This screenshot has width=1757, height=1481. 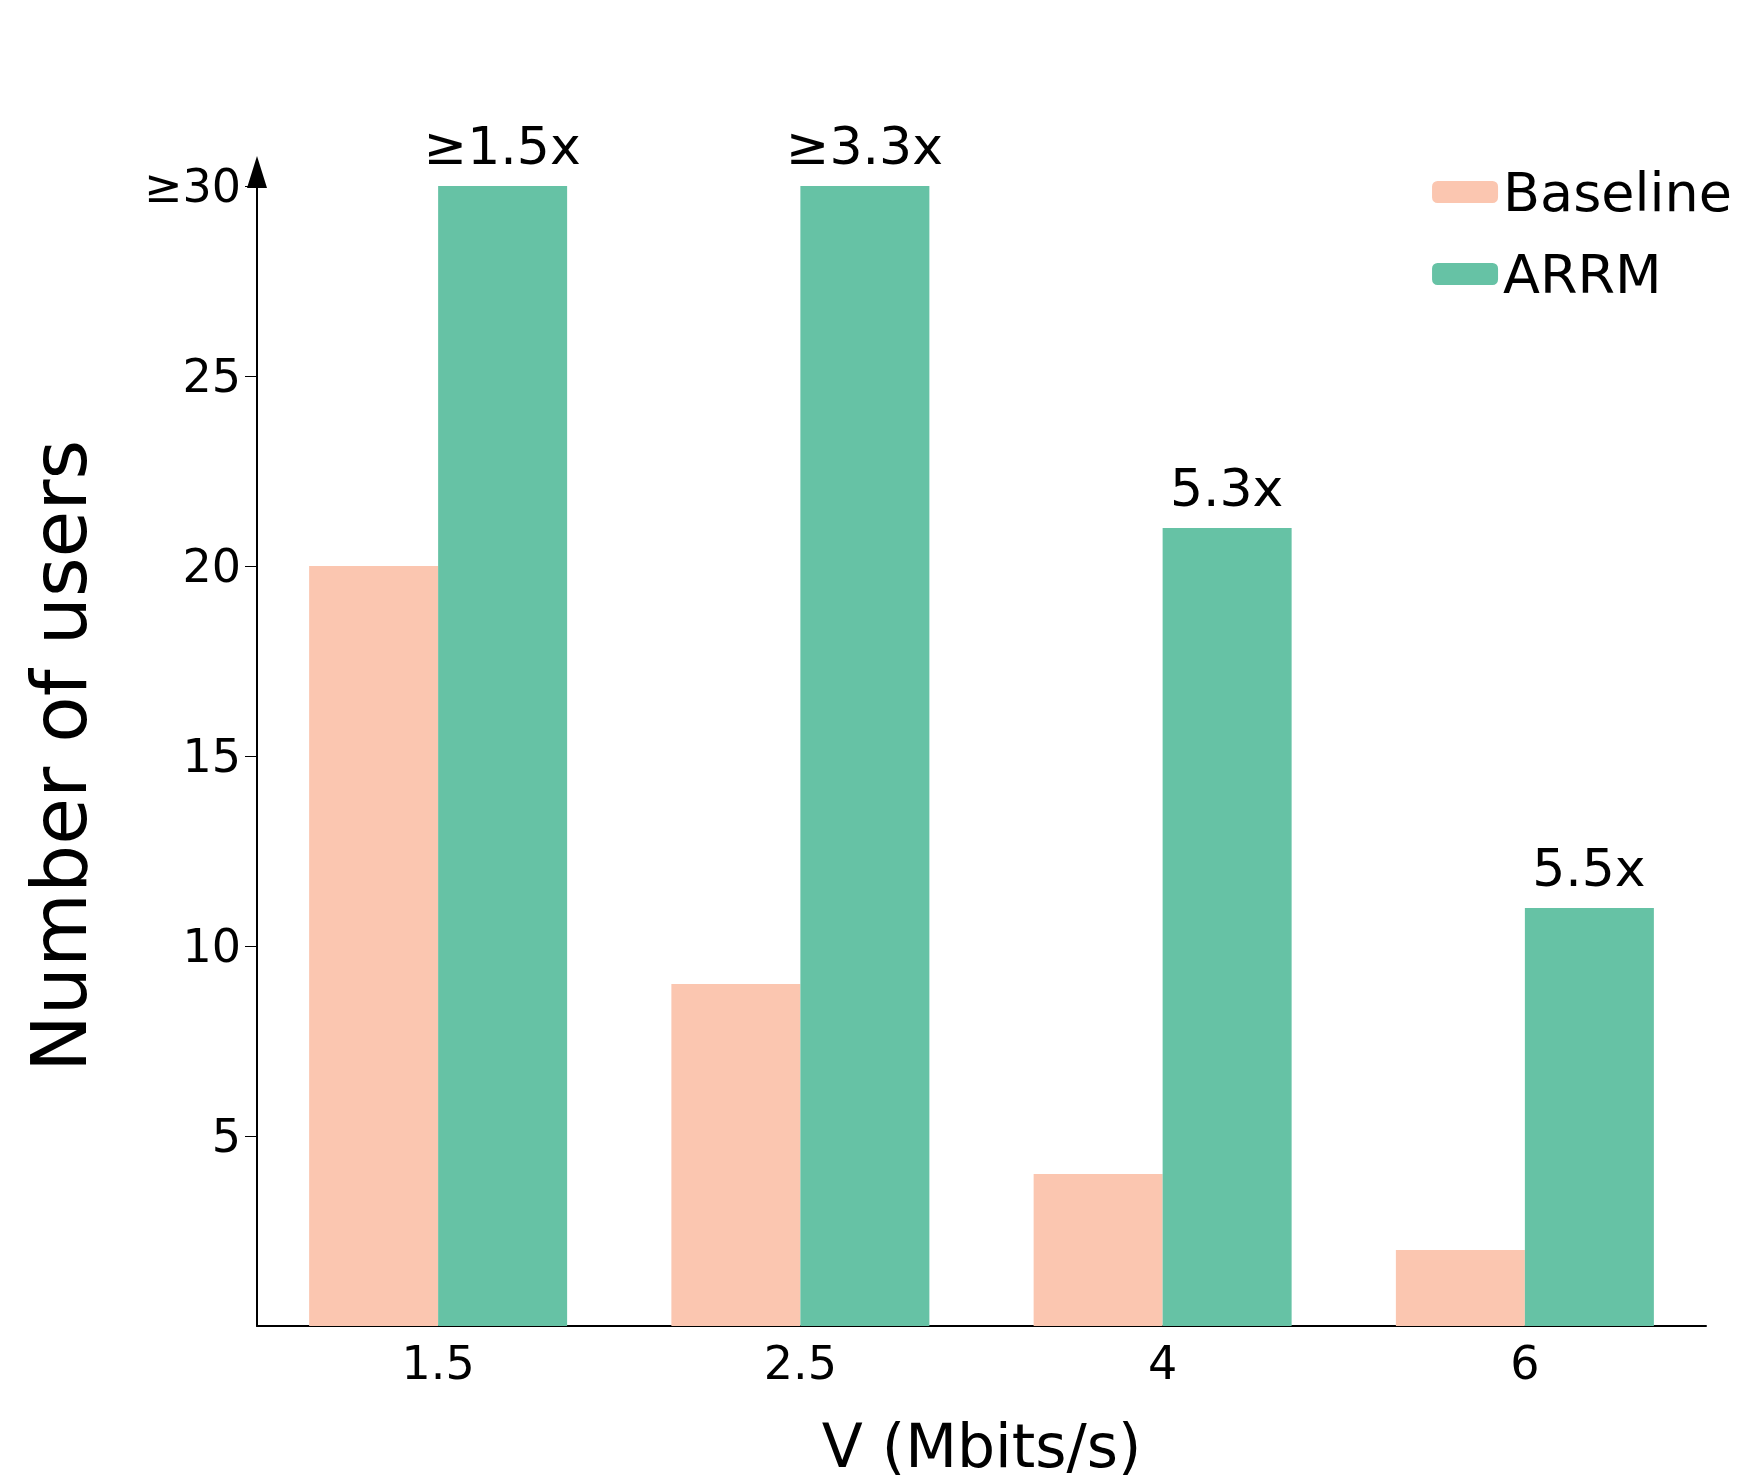 What do you see at coordinates (1226, 488) in the screenshot?
I see `annotation: 5.3x` at bounding box center [1226, 488].